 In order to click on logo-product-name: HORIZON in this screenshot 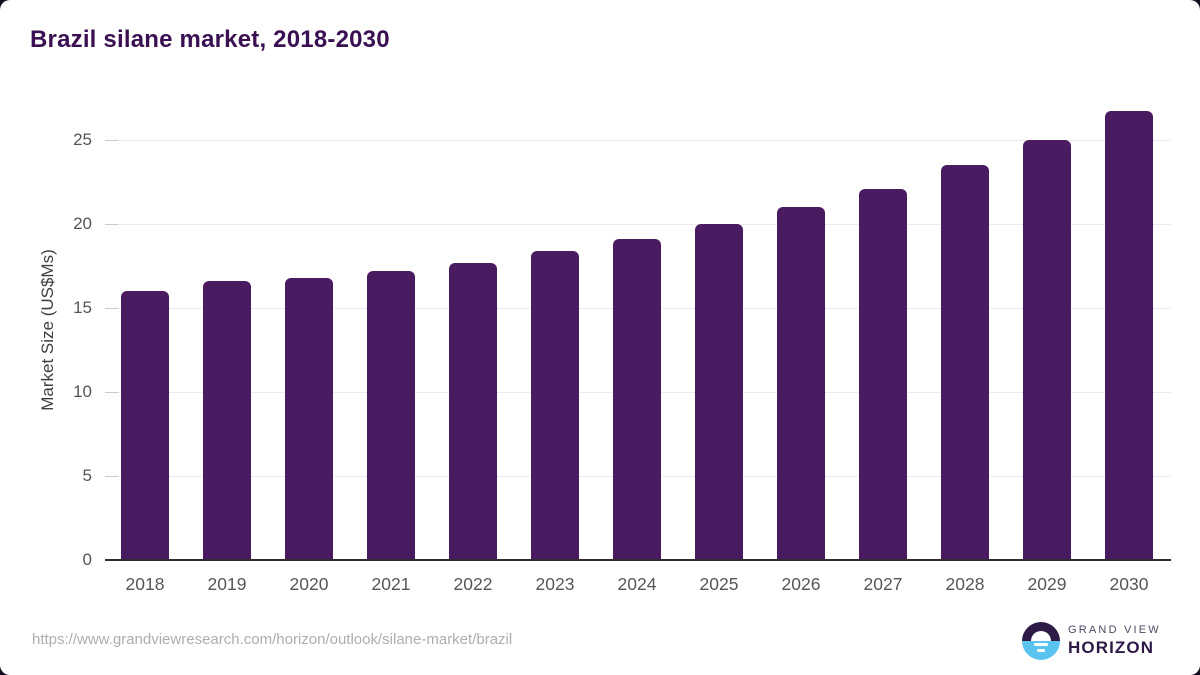, I will do `click(1111, 647)`.